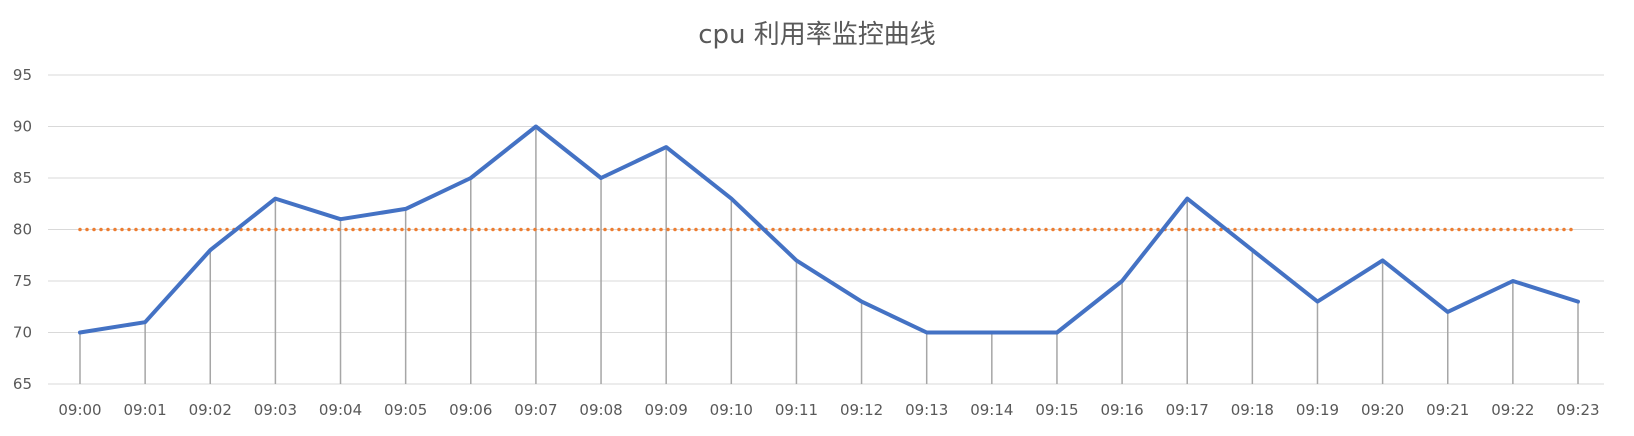 Image resolution: width=1634 pixels, height=436 pixels. I want to click on y-tick-label: 65, so click(22, 384).